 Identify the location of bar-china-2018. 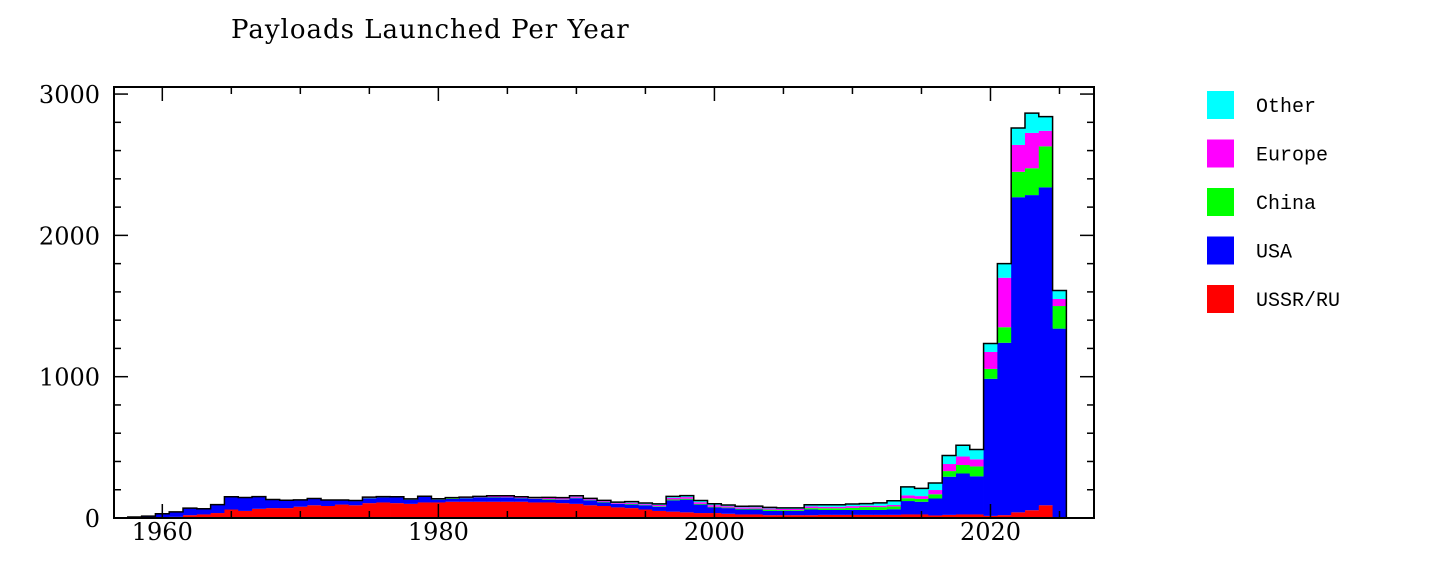
(963, 469).